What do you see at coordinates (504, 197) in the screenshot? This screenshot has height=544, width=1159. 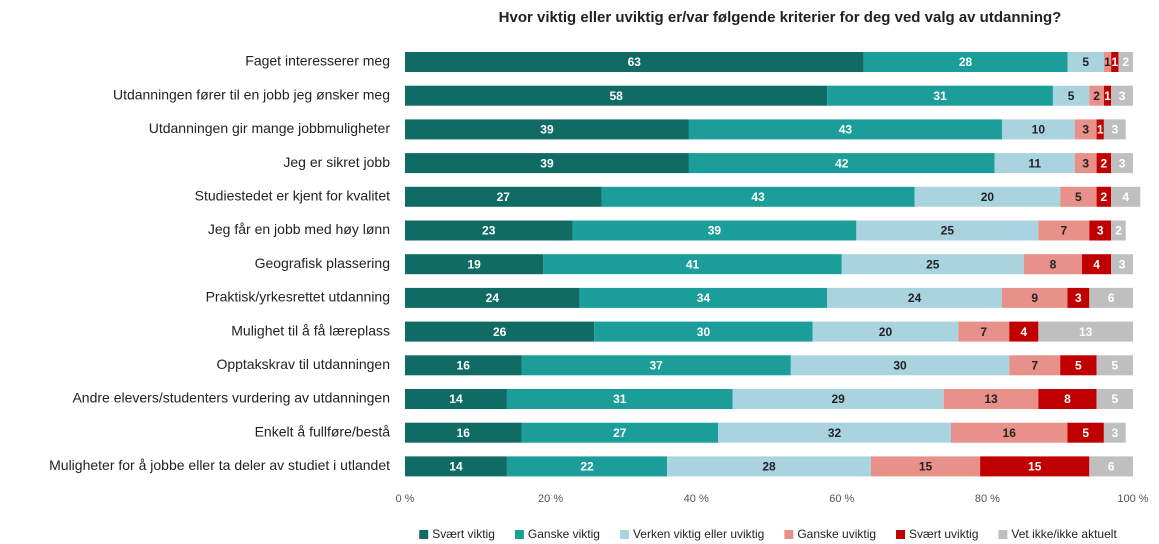 I see `value-label: 27` at bounding box center [504, 197].